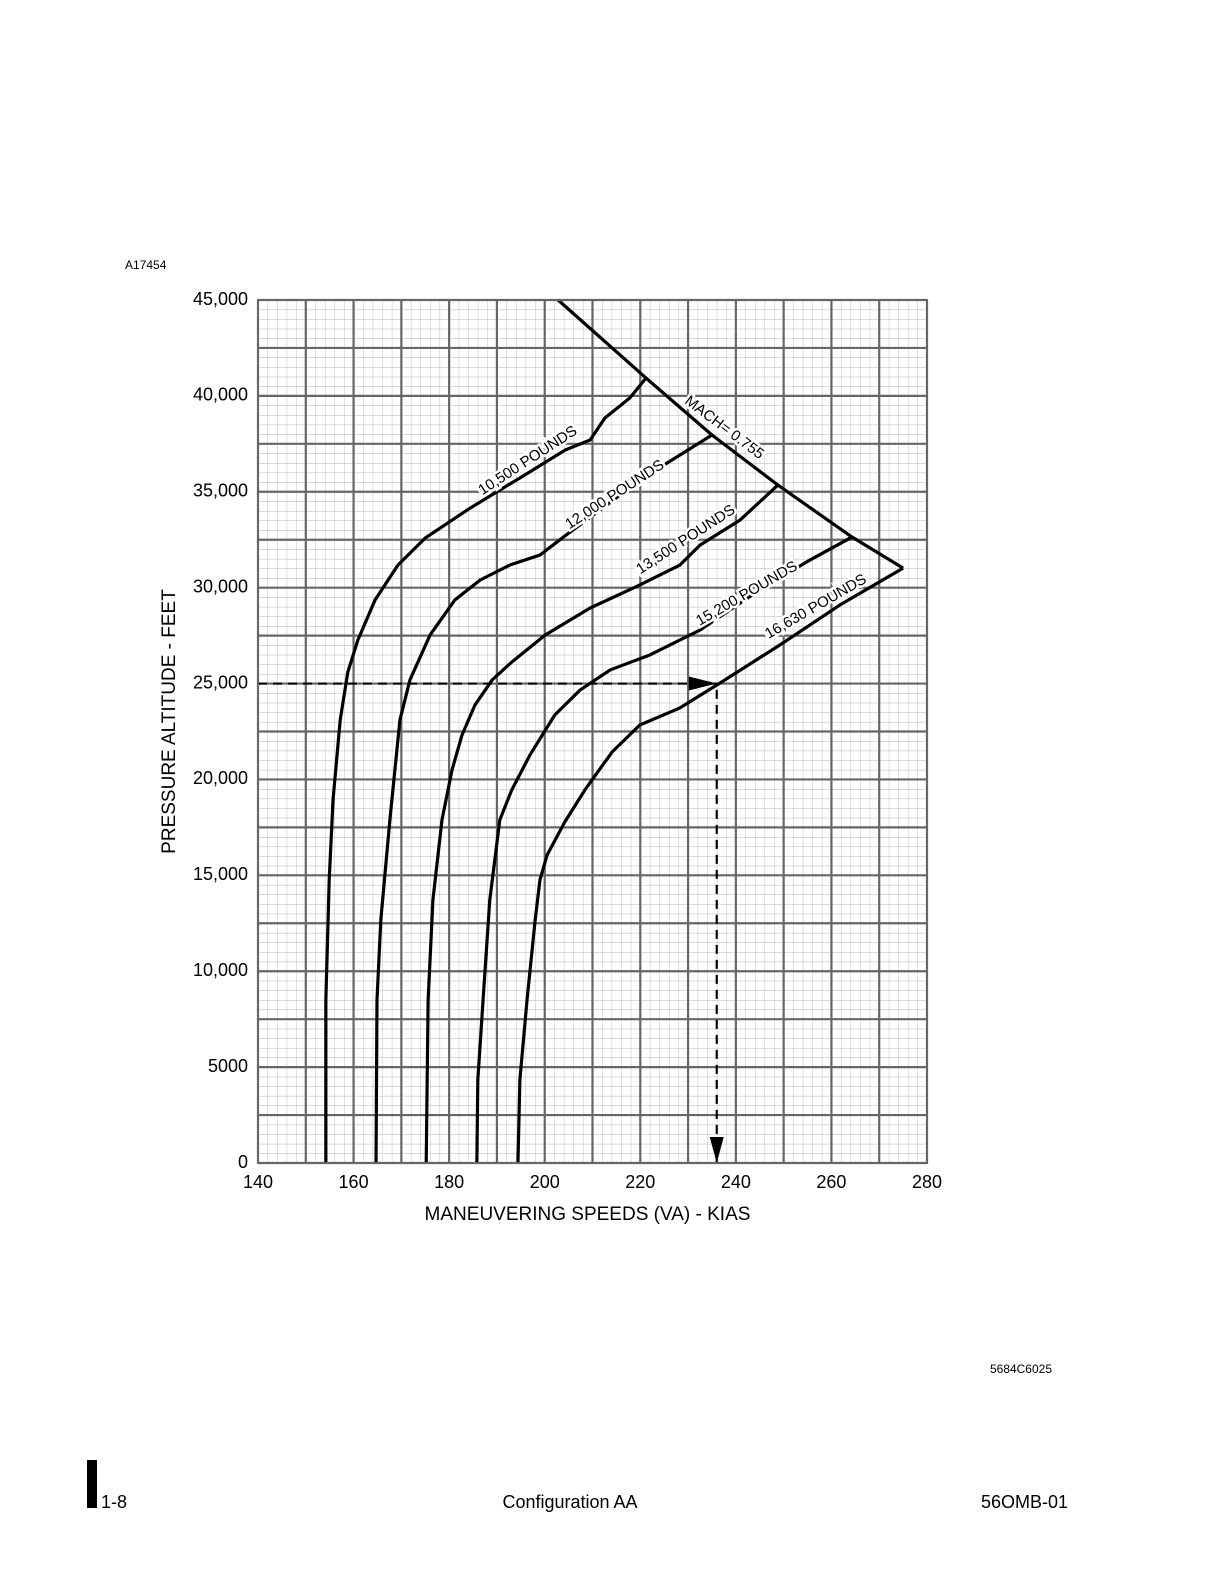 This screenshot has height=1584, width=1224. Describe the element at coordinates (354, 1182) in the screenshot. I see `x-tick-label: 160` at that location.